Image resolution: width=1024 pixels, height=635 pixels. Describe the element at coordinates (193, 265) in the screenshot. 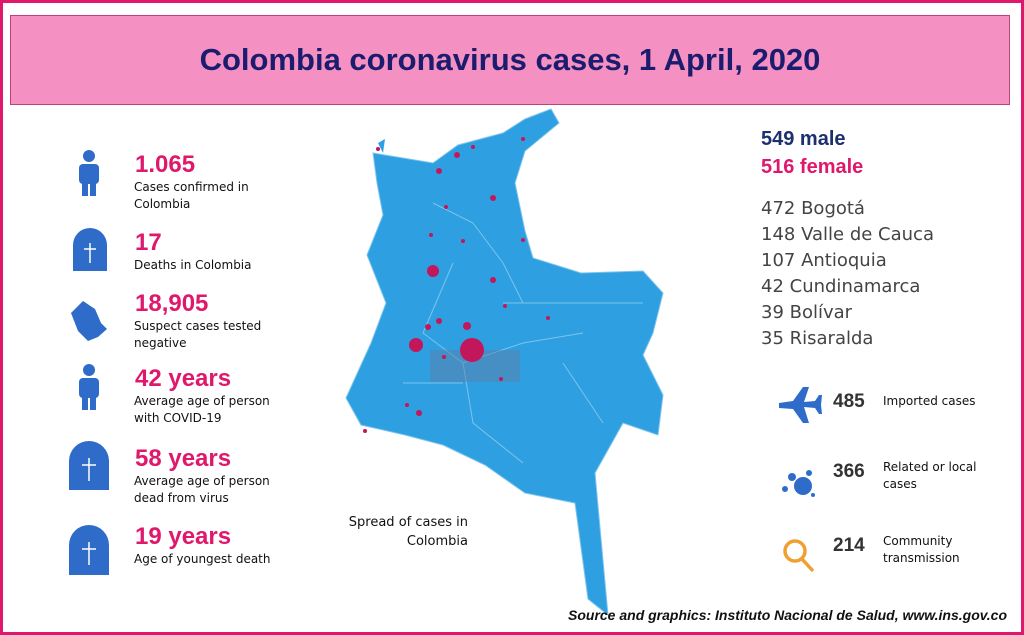

I see `stat-label: Deaths in Colombia` at that location.